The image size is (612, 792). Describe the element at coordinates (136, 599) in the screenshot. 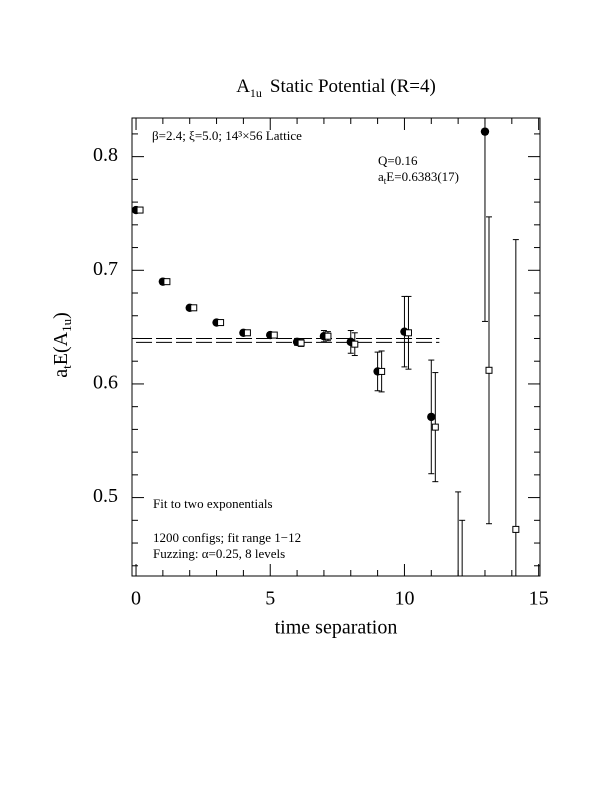

I see `x-tick-label: 0` at that location.